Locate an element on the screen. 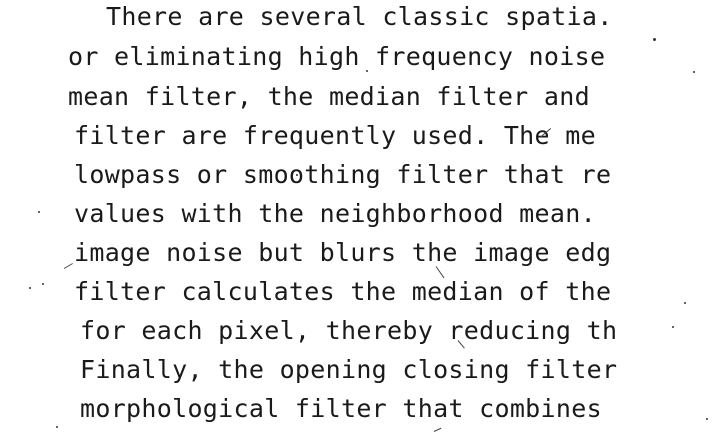  text-line-4: filter are frequently used. The me is located at coordinates (335, 135).